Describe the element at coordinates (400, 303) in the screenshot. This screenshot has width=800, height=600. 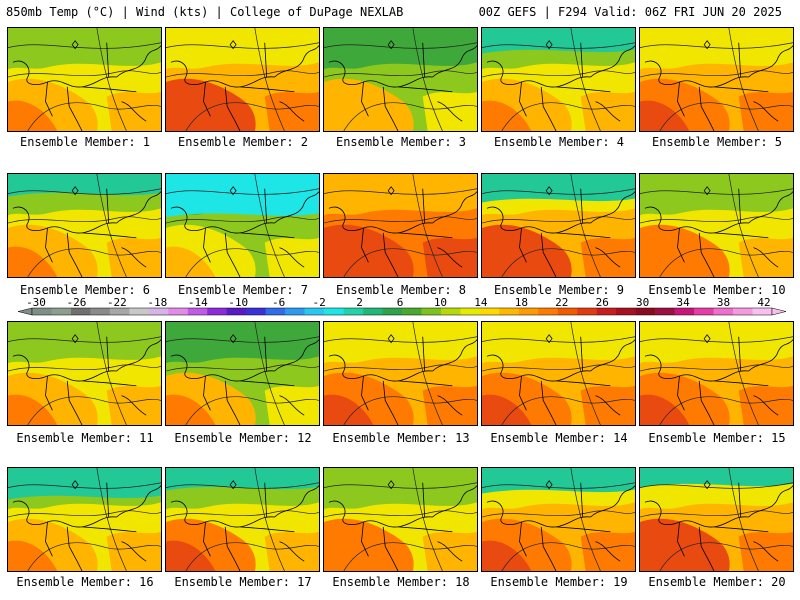
I see `colorbar-tick-label: 6` at that location.